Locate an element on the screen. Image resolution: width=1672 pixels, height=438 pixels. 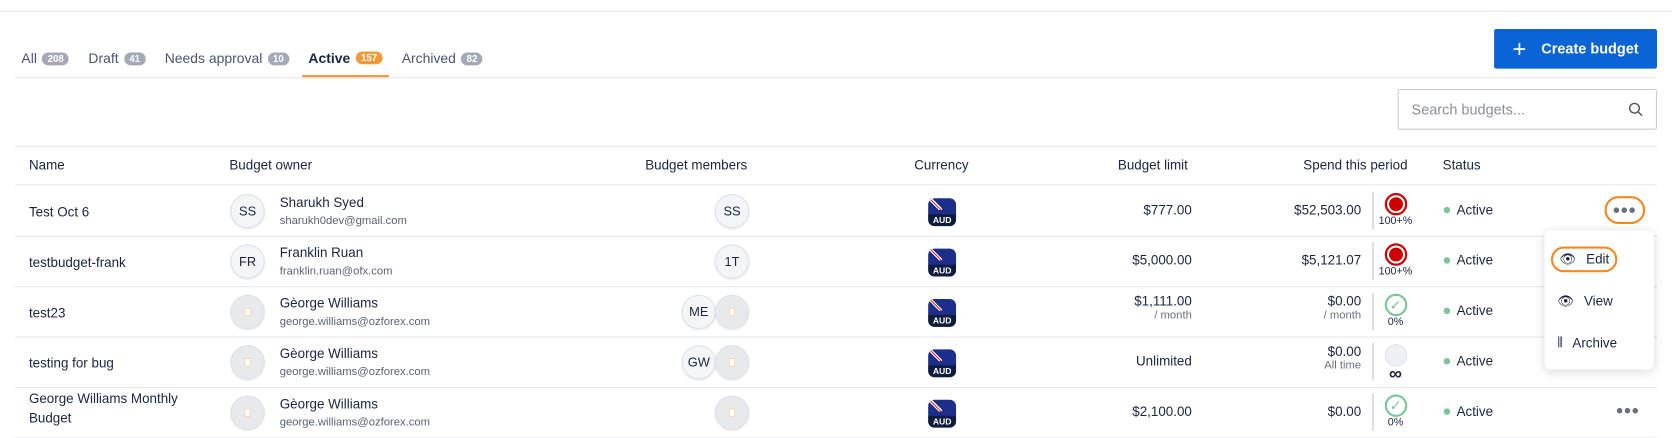
menu-label: View is located at coordinates (1598, 301).